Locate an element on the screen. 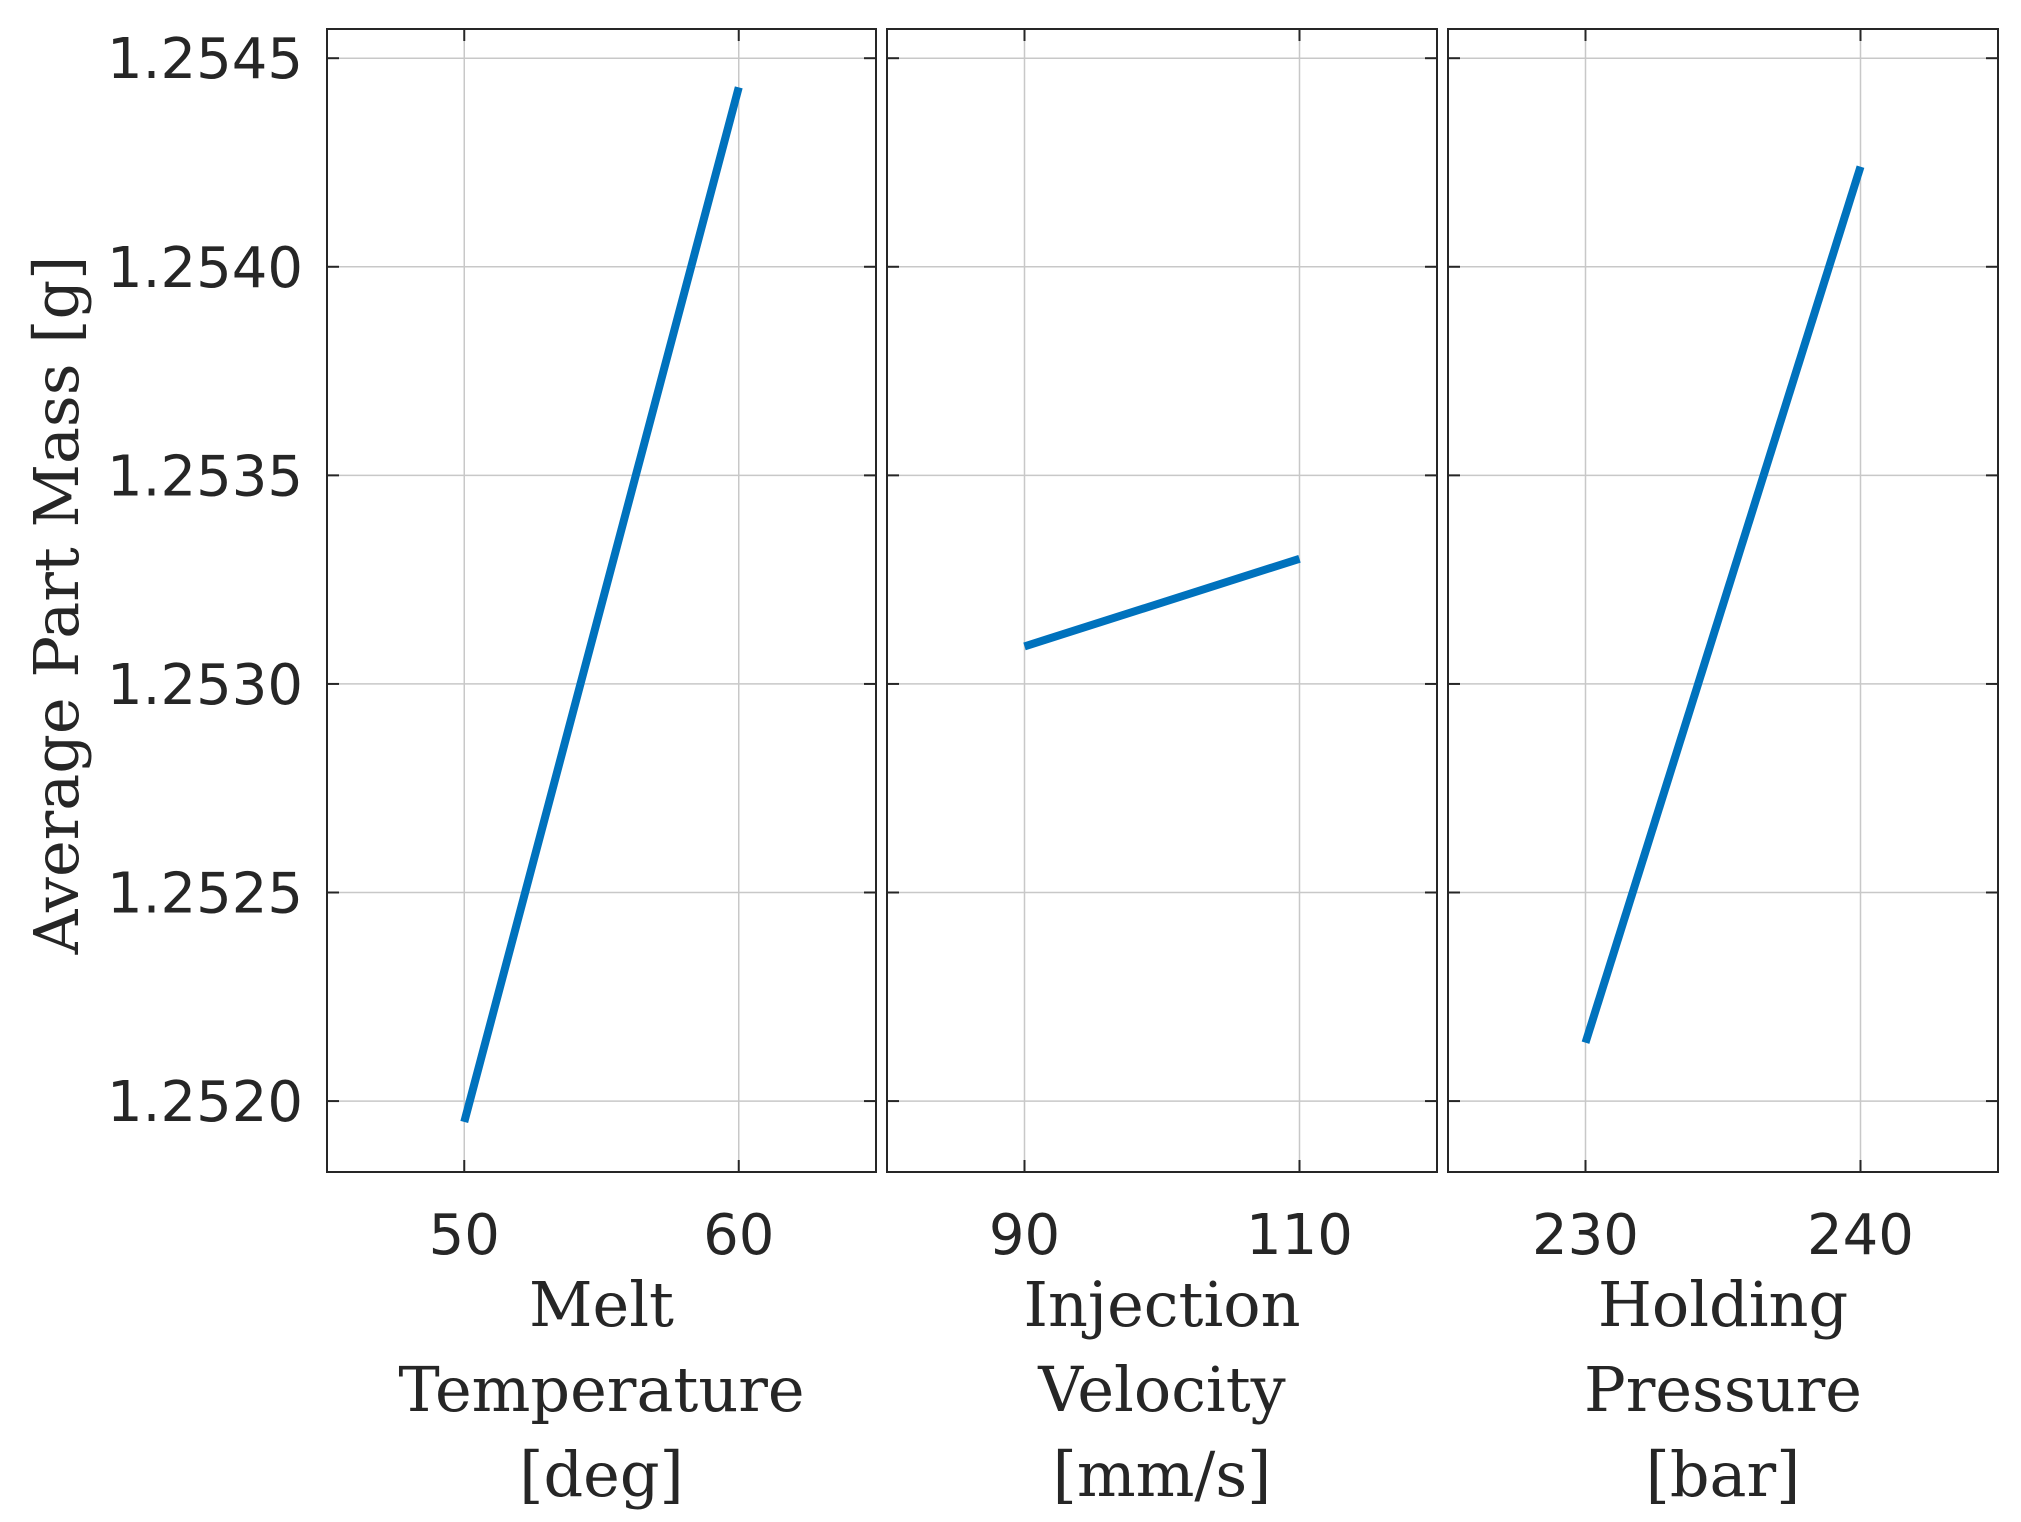 Image resolution: width=2021 pixels, height=1522 pixels. x-axis-label-line: Pressure is located at coordinates (1723, 1389).